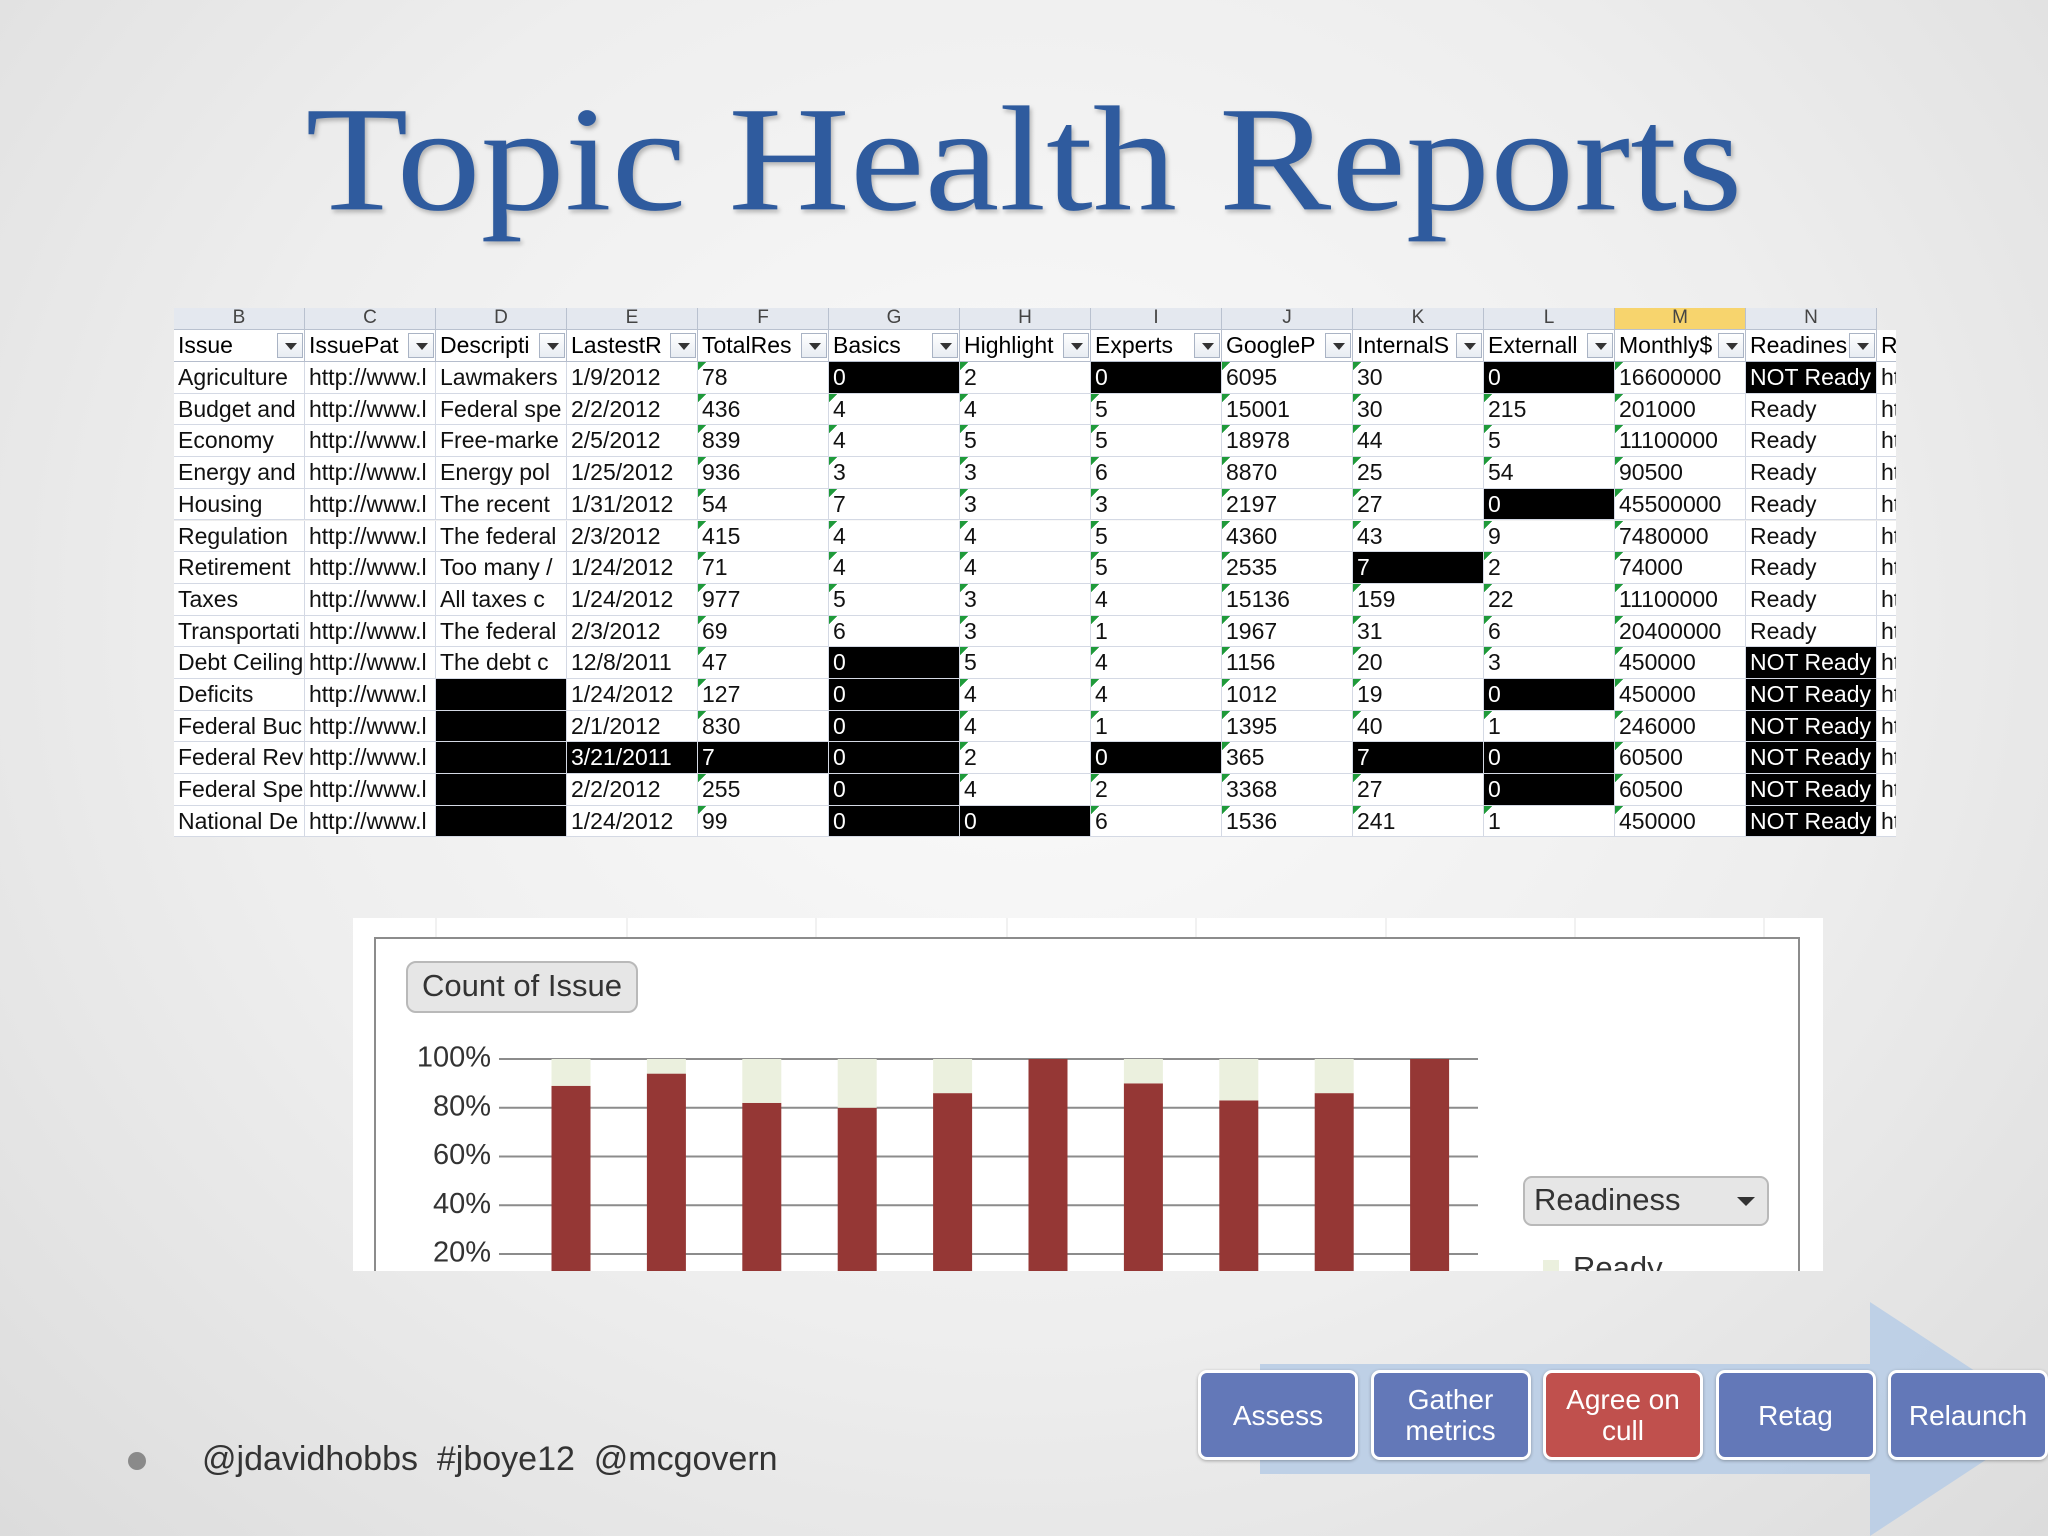 The height and width of the screenshot is (1536, 2048). I want to click on cell: 99, so click(763, 821).